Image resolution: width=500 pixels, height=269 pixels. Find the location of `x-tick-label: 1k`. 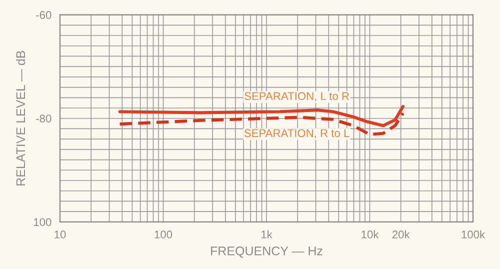

x-tick-label: 1k is located at coordinates (266, 234).